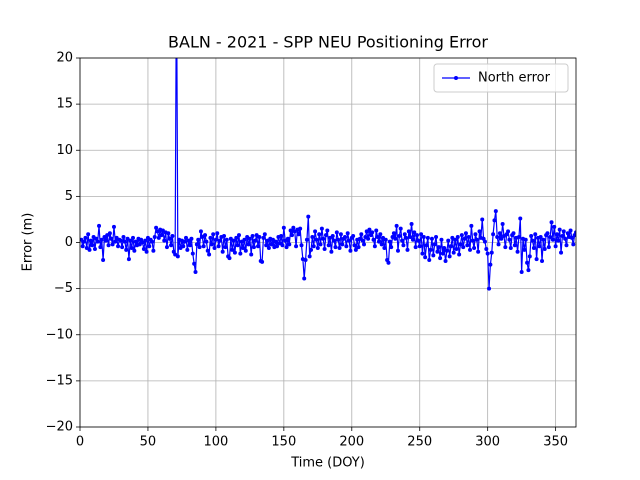 The image size is (640, 480). Describe the element at coordinates (351, 442) in the screenshot. I see `x-tick-label: 200` at that location.